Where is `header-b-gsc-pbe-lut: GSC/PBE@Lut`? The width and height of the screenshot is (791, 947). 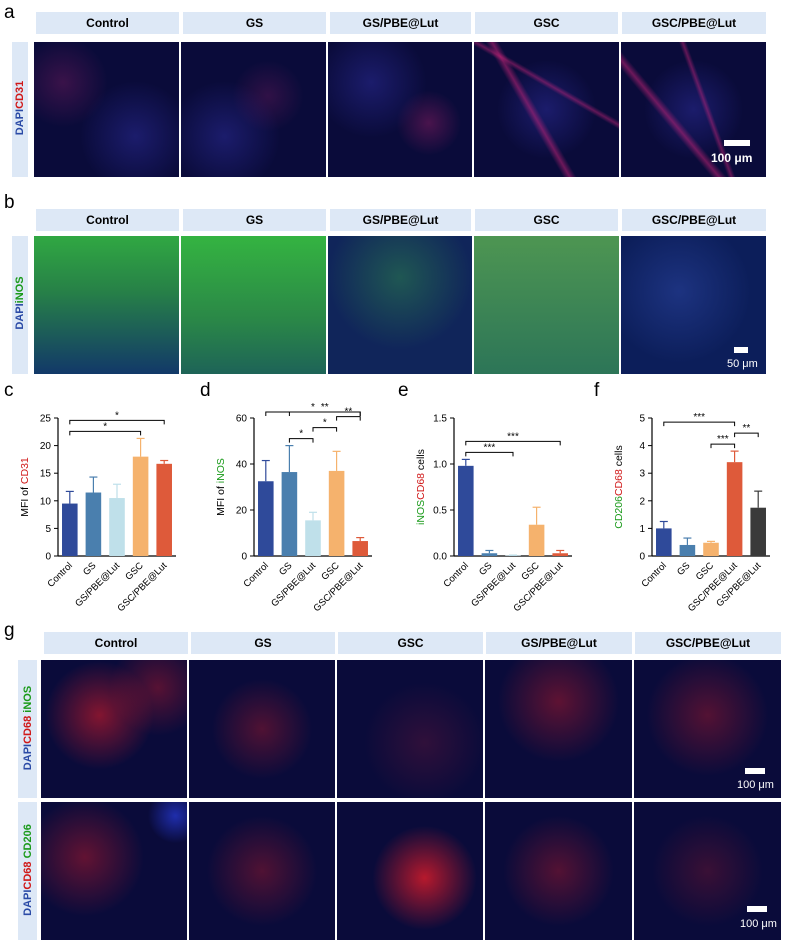
header-b-gsc-pbe-lut: GSC/PBE@Lut is located at coordinates (694, 220).